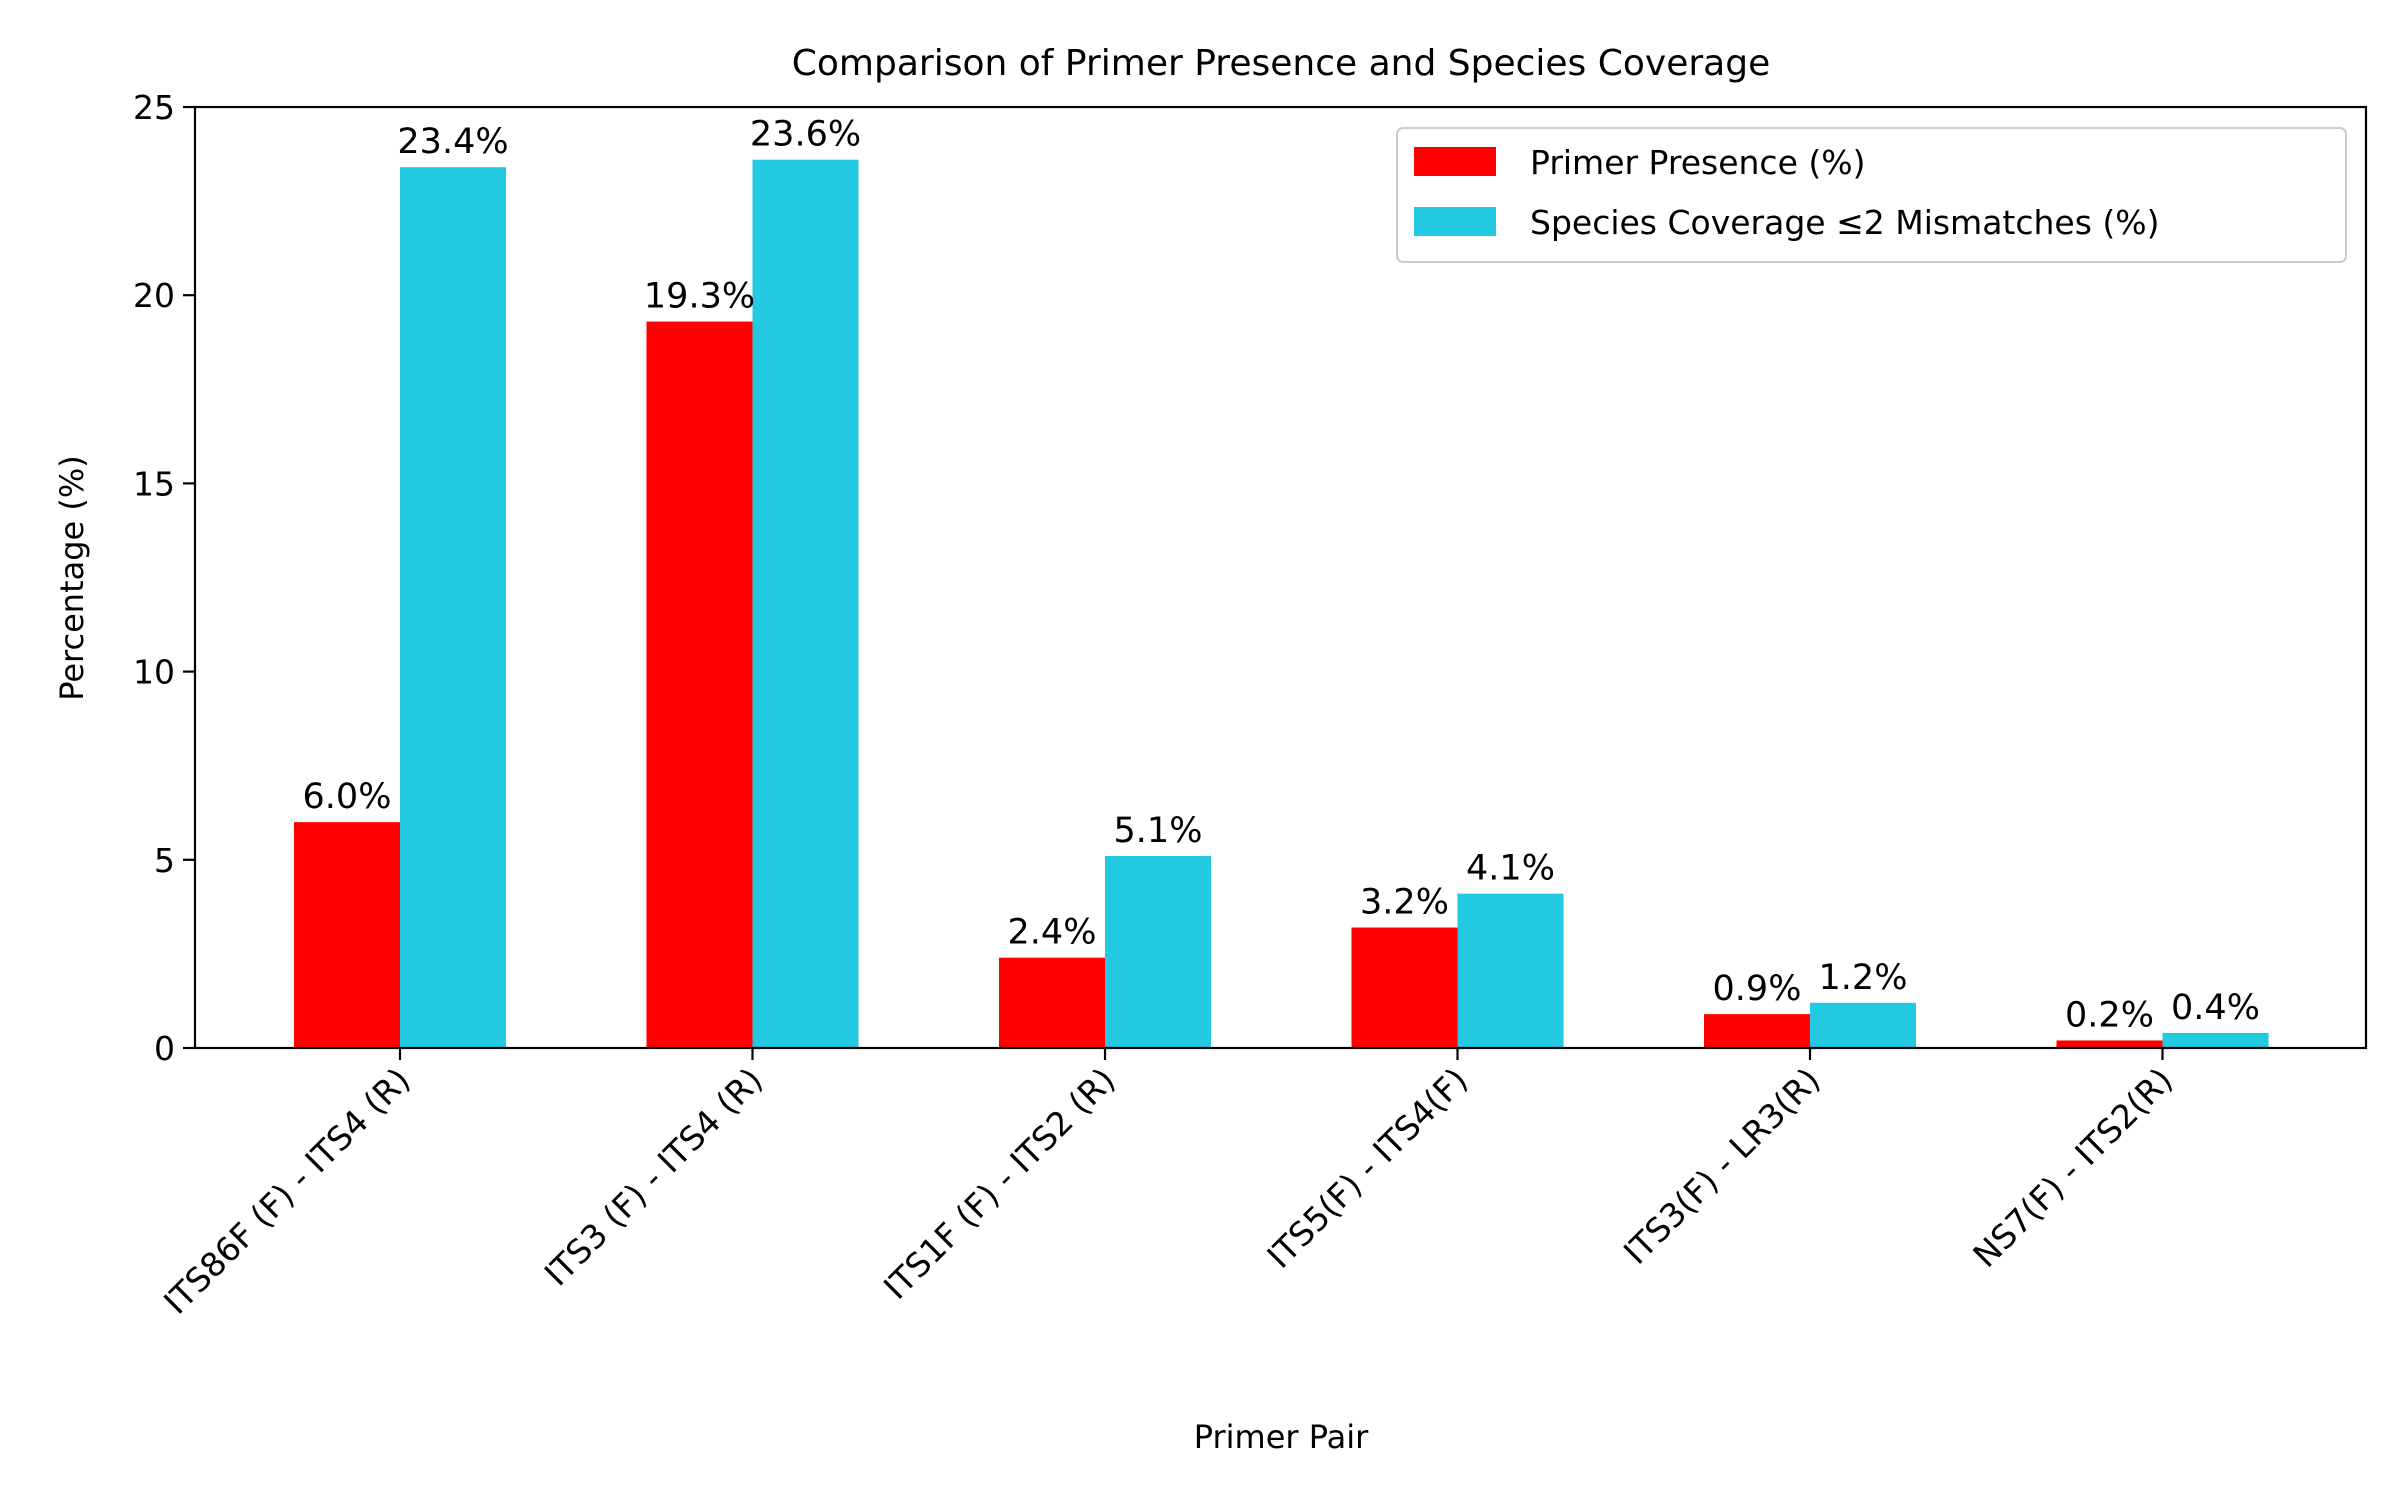 This screenshot has width=2400, height=1500. What do you see at coordinates (1052, 1002) in the screenshot?
I see `bar-primer-presence-its1f-f-its2-r` at bounding box center [1052, 1002].